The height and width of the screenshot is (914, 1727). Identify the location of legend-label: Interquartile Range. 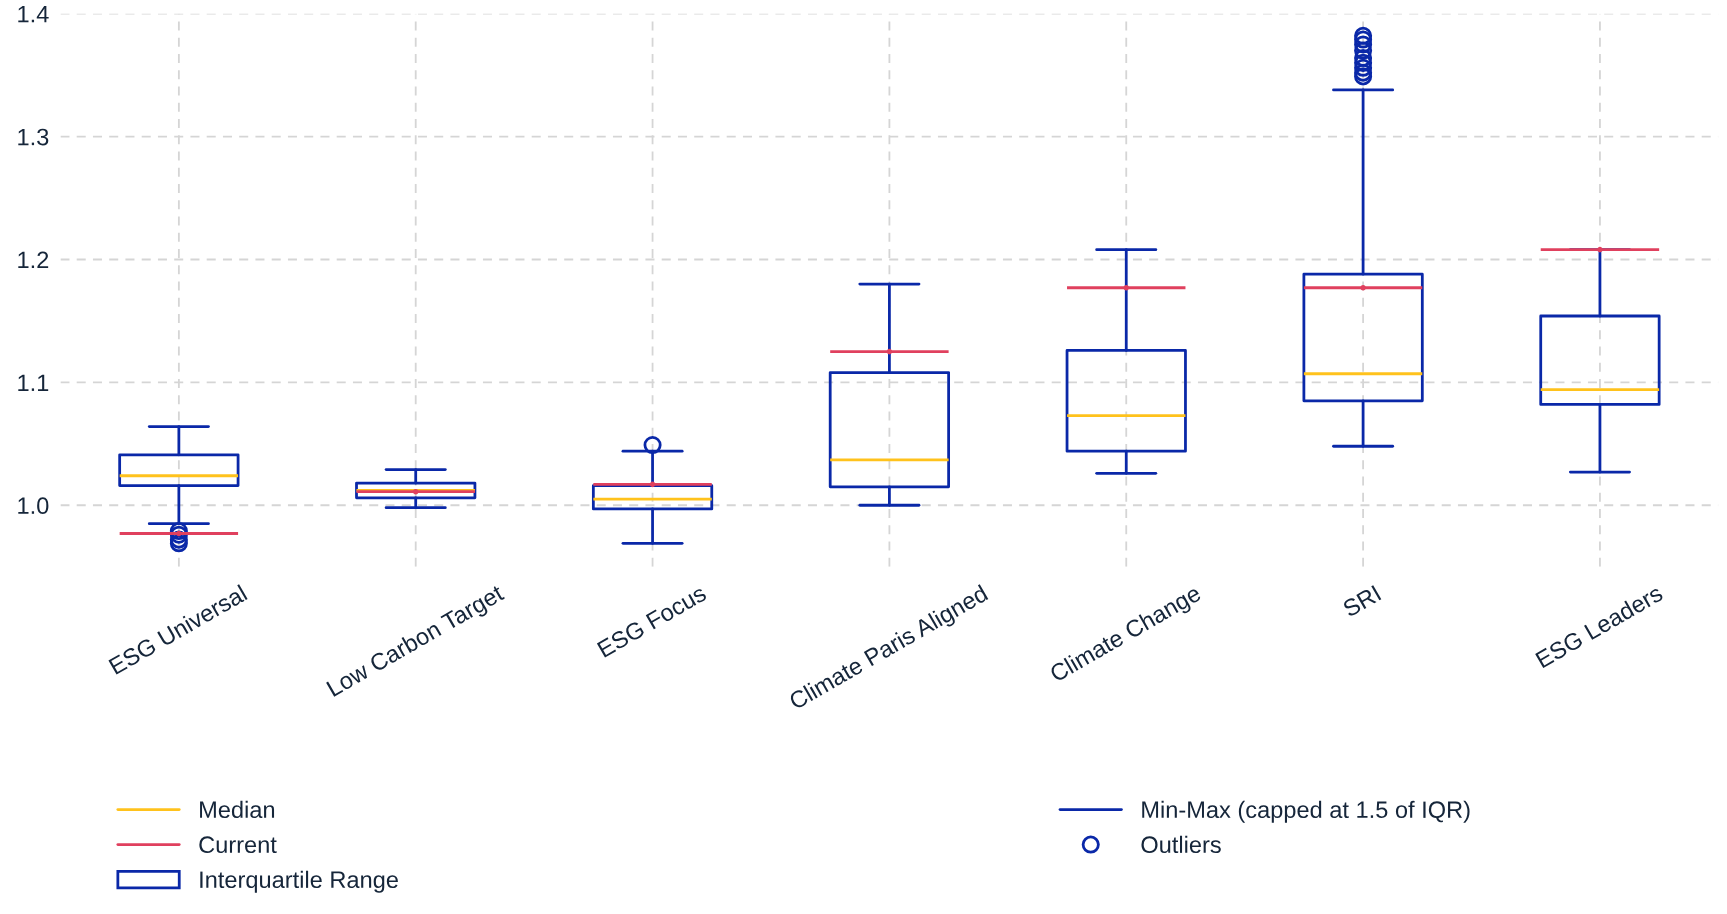
(299, 881).